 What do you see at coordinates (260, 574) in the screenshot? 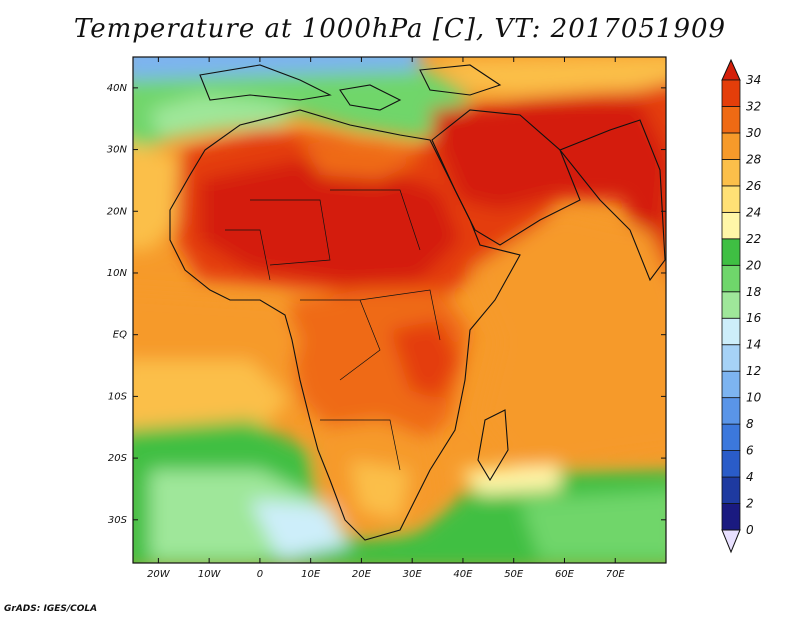
I see `lon-tick-label: 0` at bounding box center [260, 574].